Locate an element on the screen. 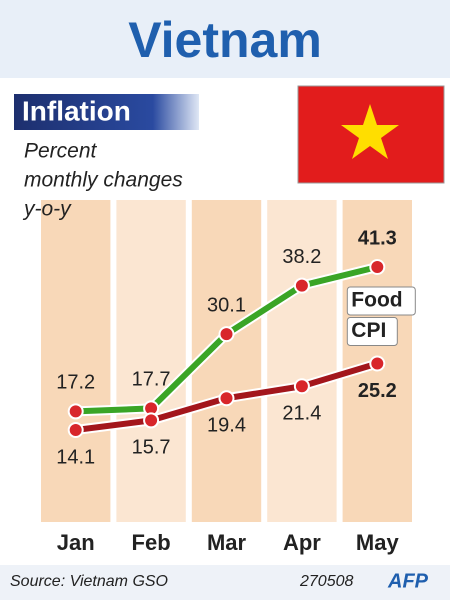 Image resolution: width=450 pixels, height=605 pixels. value-label: 30.1 is located at coordinates (226, 305).